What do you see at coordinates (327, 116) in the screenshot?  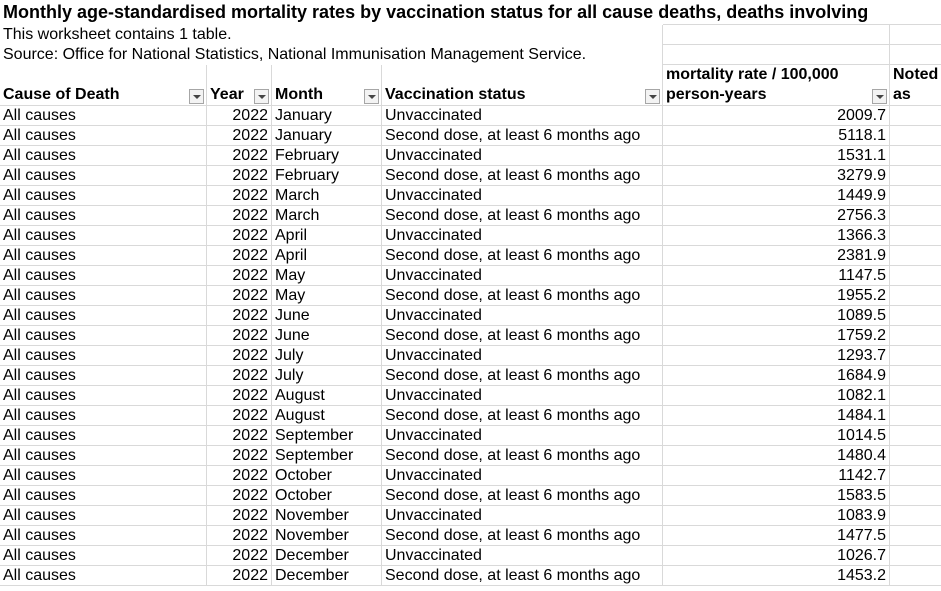 I see `table-cell: January` at bounding box center [327, 116].